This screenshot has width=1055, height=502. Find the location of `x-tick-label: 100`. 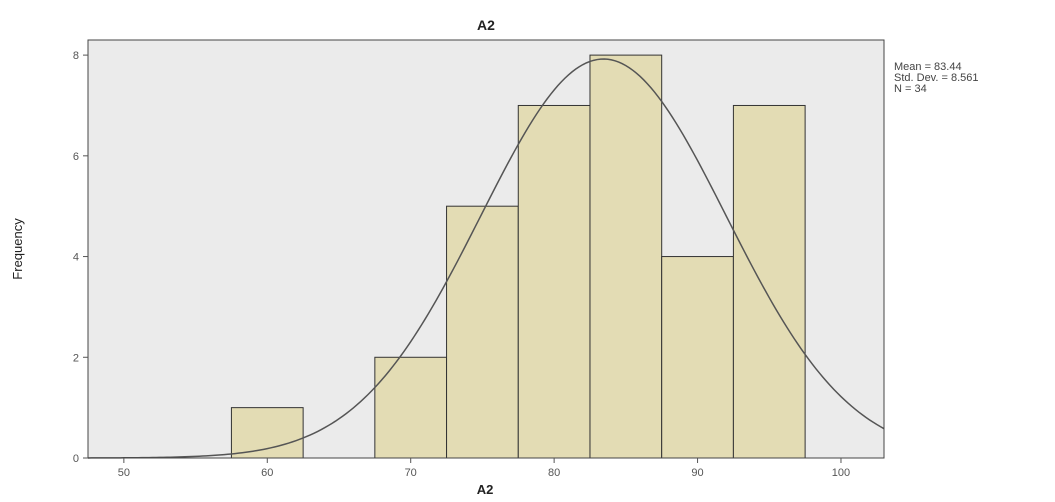

x-tick-label: 100 is located at coordinates (841, 473).